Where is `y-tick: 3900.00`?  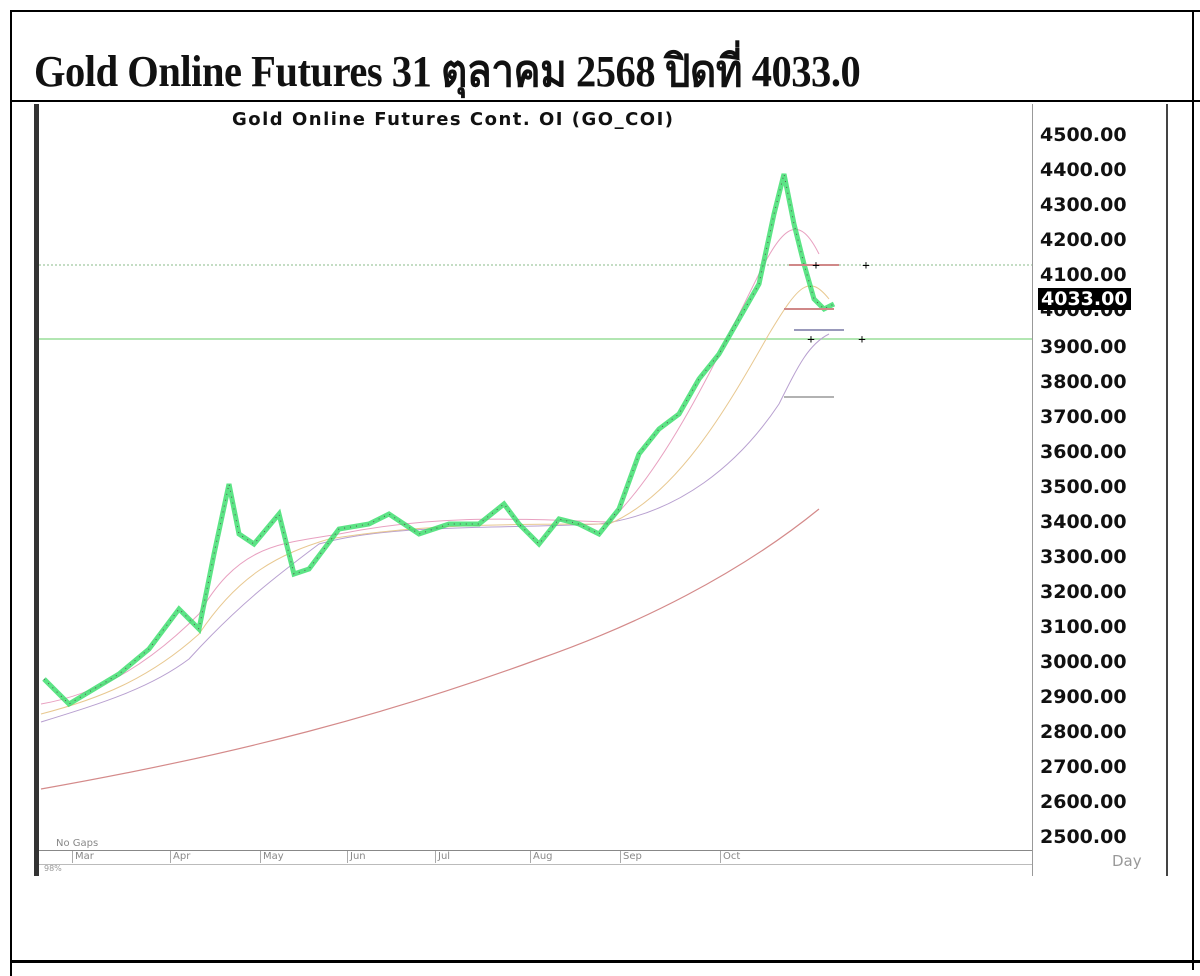 y-tick: 3900.00 is located at coordinates (1083, 347).